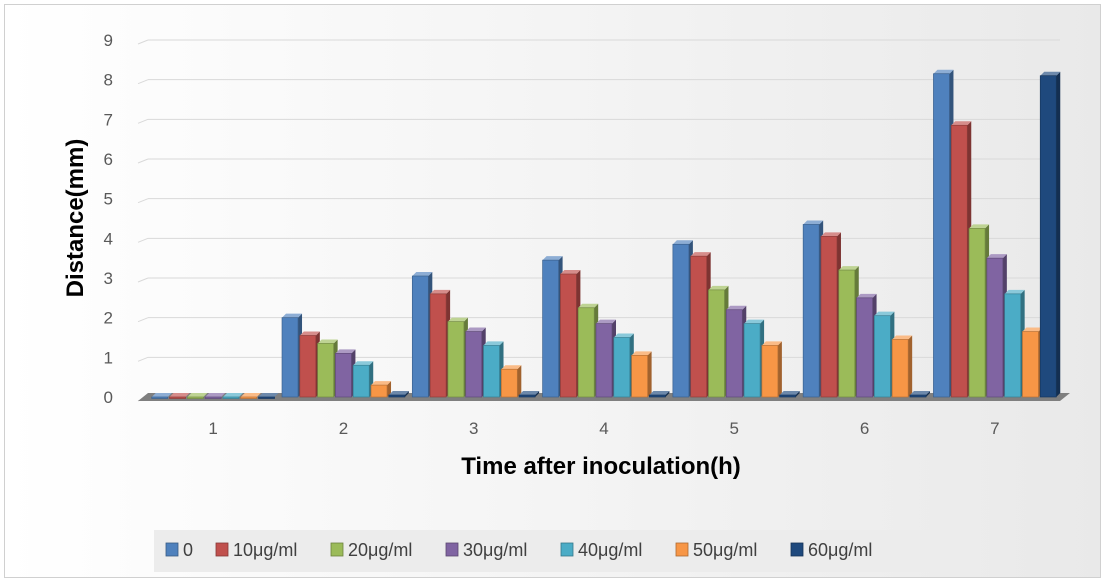 Image resolution: width=1107 pixels, height=583 pixels. Describe the element at coordinates (610, 550) in the screenshot. I see `legend-label: 40μg/ml` at that location.